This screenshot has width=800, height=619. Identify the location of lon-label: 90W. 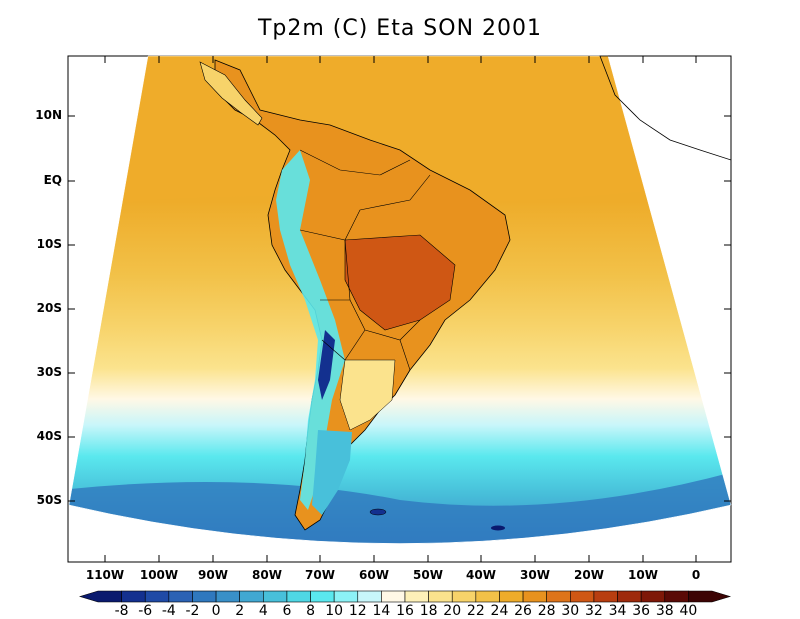
(213, 575).